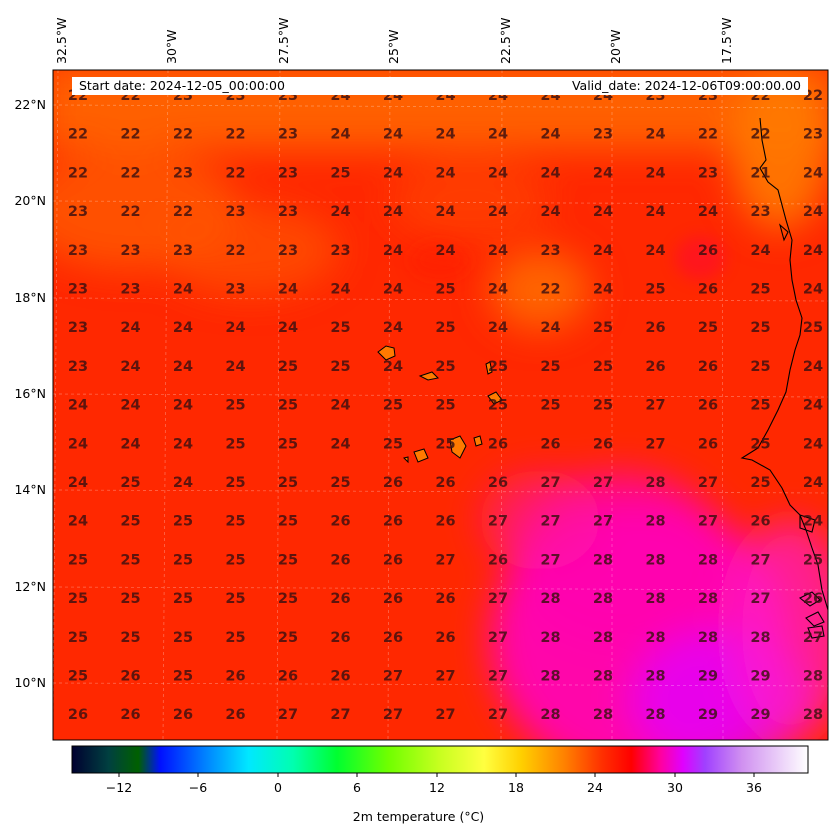 The height and width of the screenshot is (837, 837). I want to click on lon-label: 32.5°W, so click(61, 40).